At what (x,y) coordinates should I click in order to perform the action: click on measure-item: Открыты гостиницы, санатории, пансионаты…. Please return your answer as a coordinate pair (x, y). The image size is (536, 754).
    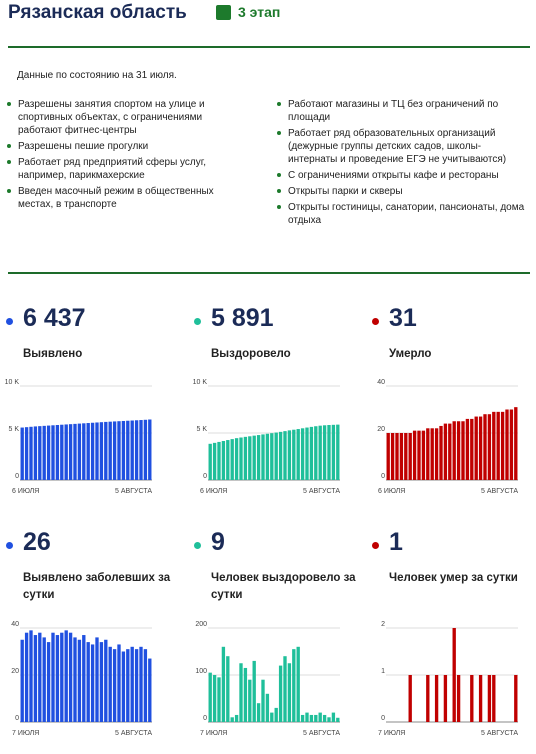
    Looking at the image, I should click on (401, 214).